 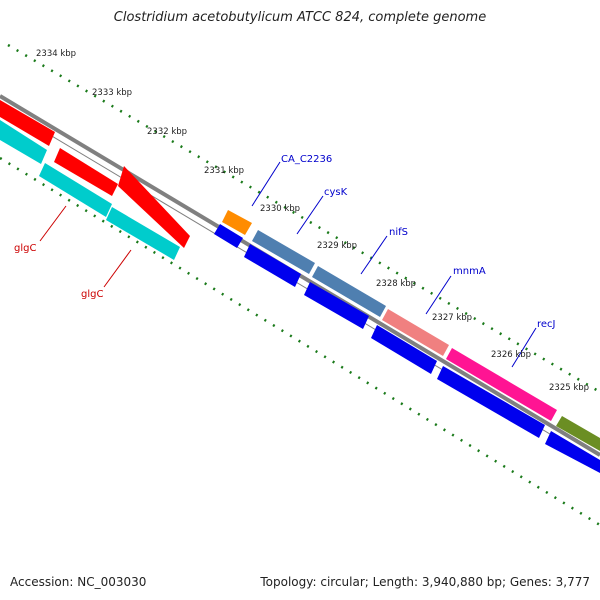 I want to click on gene-CA_C2236, so click(x=237, y=222).